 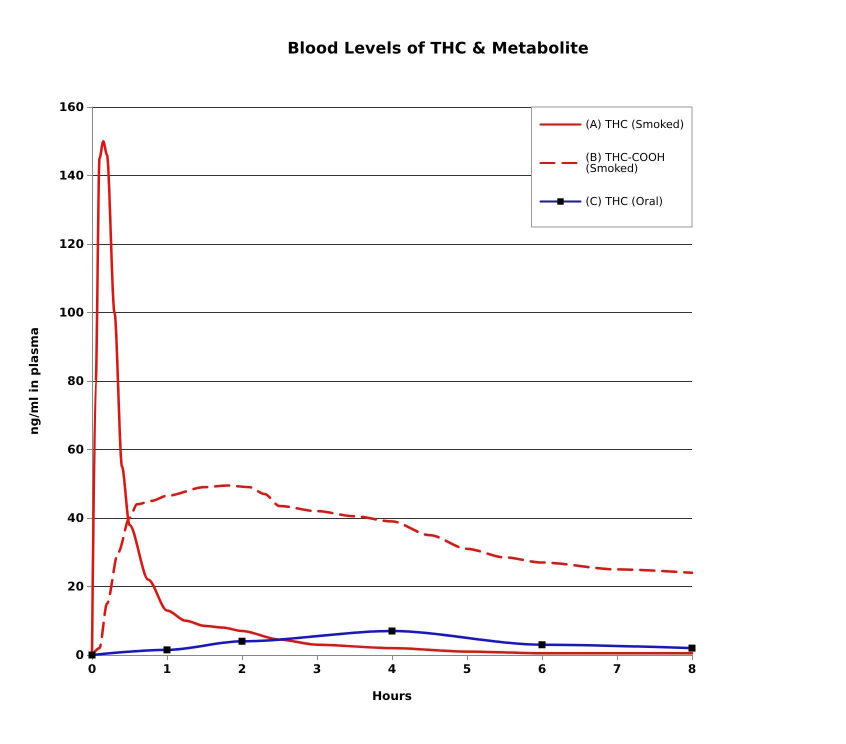 I want to click on y-tick-label: 60, so click(x=75, y=449).